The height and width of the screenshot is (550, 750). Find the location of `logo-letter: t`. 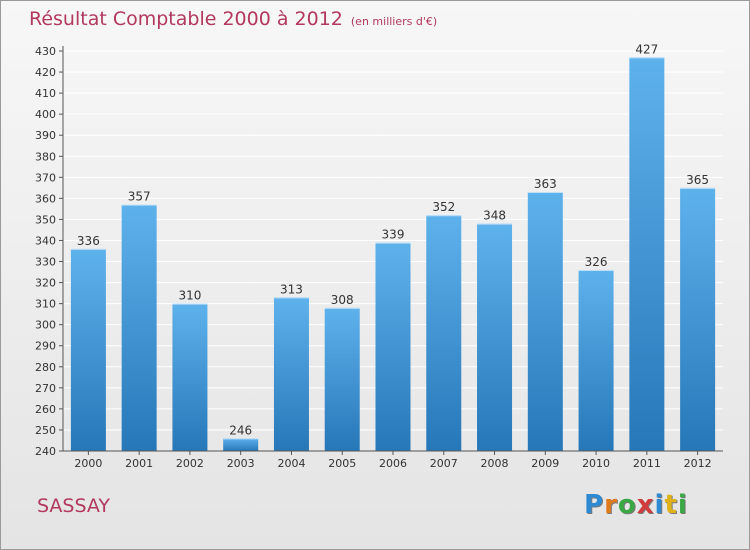

logo-letter: t is located at coordinates (671, 505).